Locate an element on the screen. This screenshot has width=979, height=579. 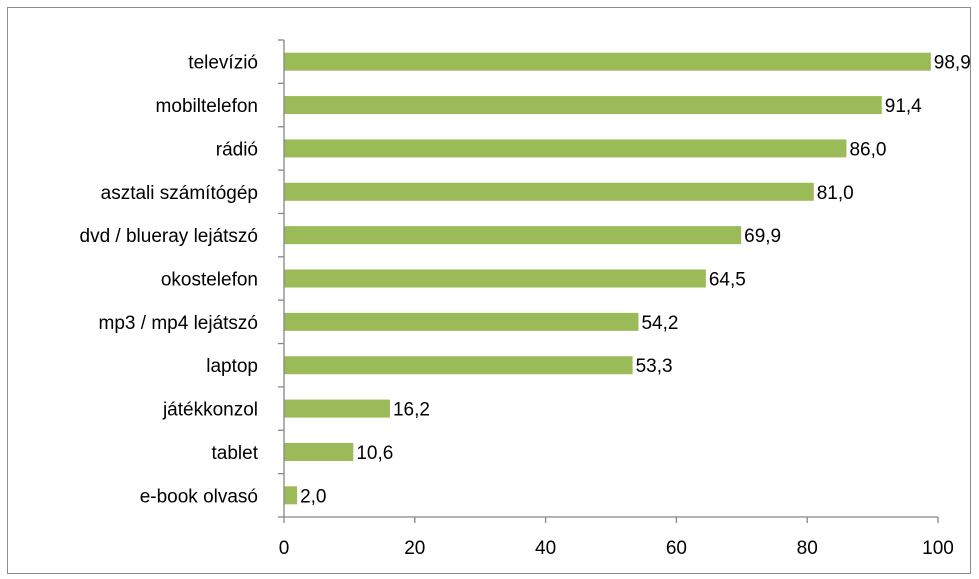
category-label: játékkonzol is located at coordinates (210, 410).